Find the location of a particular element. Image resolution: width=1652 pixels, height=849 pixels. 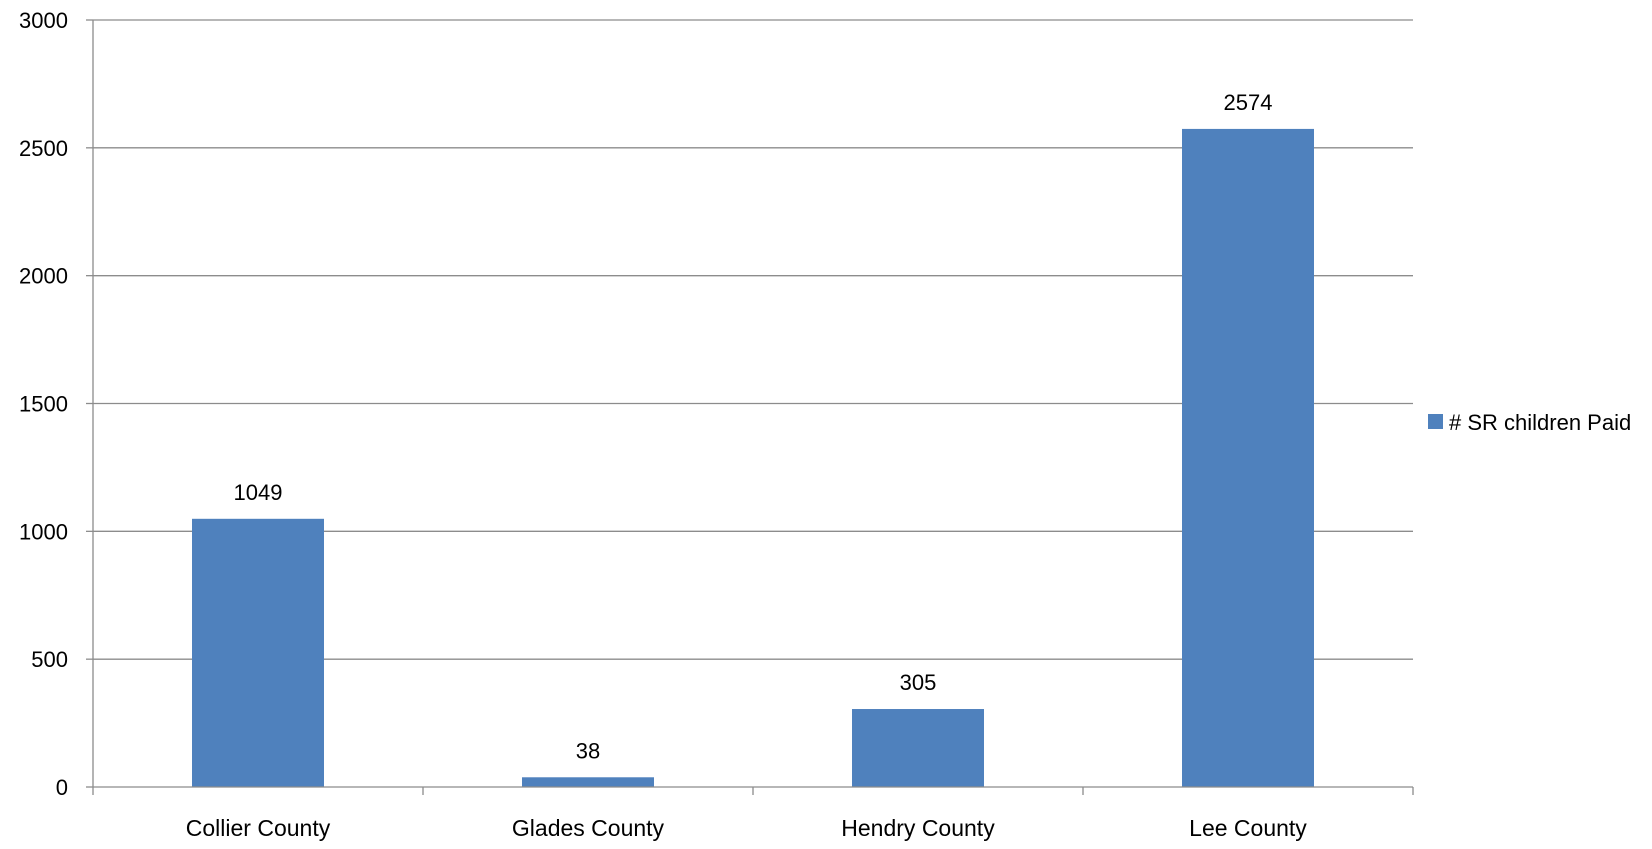

y-tick-label: 3000 is located at coordinates (43, 20).